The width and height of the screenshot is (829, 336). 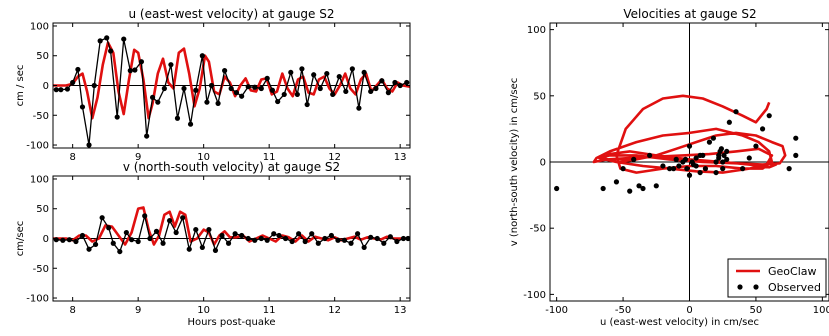 I want to click on x-axis-label: u (east-west velocity) in cm/sec, so click(x=679, y=322).